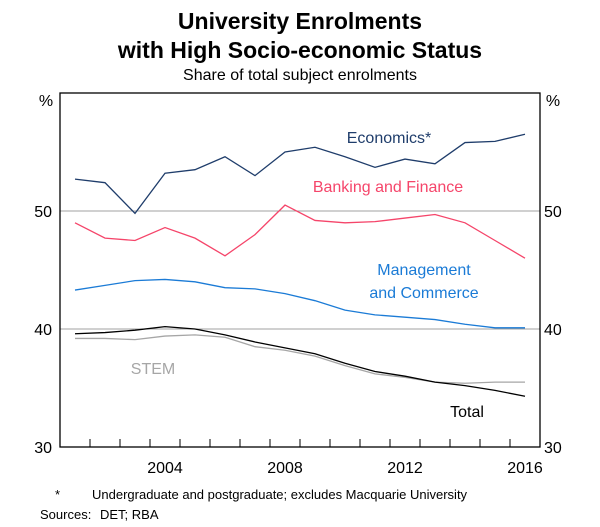  What do you see at coordinates (424, 270) in the screenshot?
I see `label-management-1: Management` at bounding box center [424, 270].